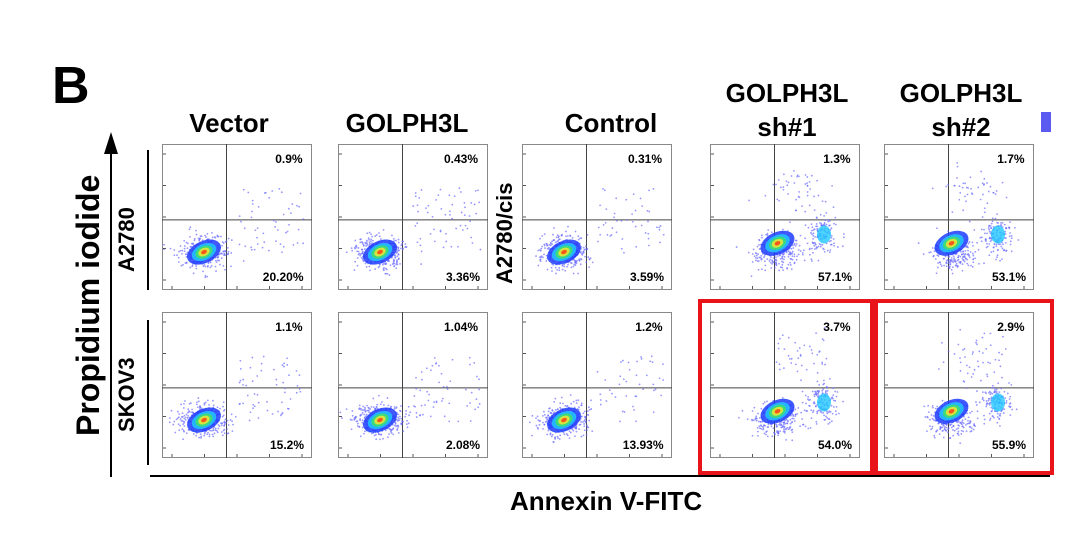  What do you see at coordinates (837, 327) in the screenshot?
I see `upper-right-percent: 3.7%` at bounding box center [837, 327].